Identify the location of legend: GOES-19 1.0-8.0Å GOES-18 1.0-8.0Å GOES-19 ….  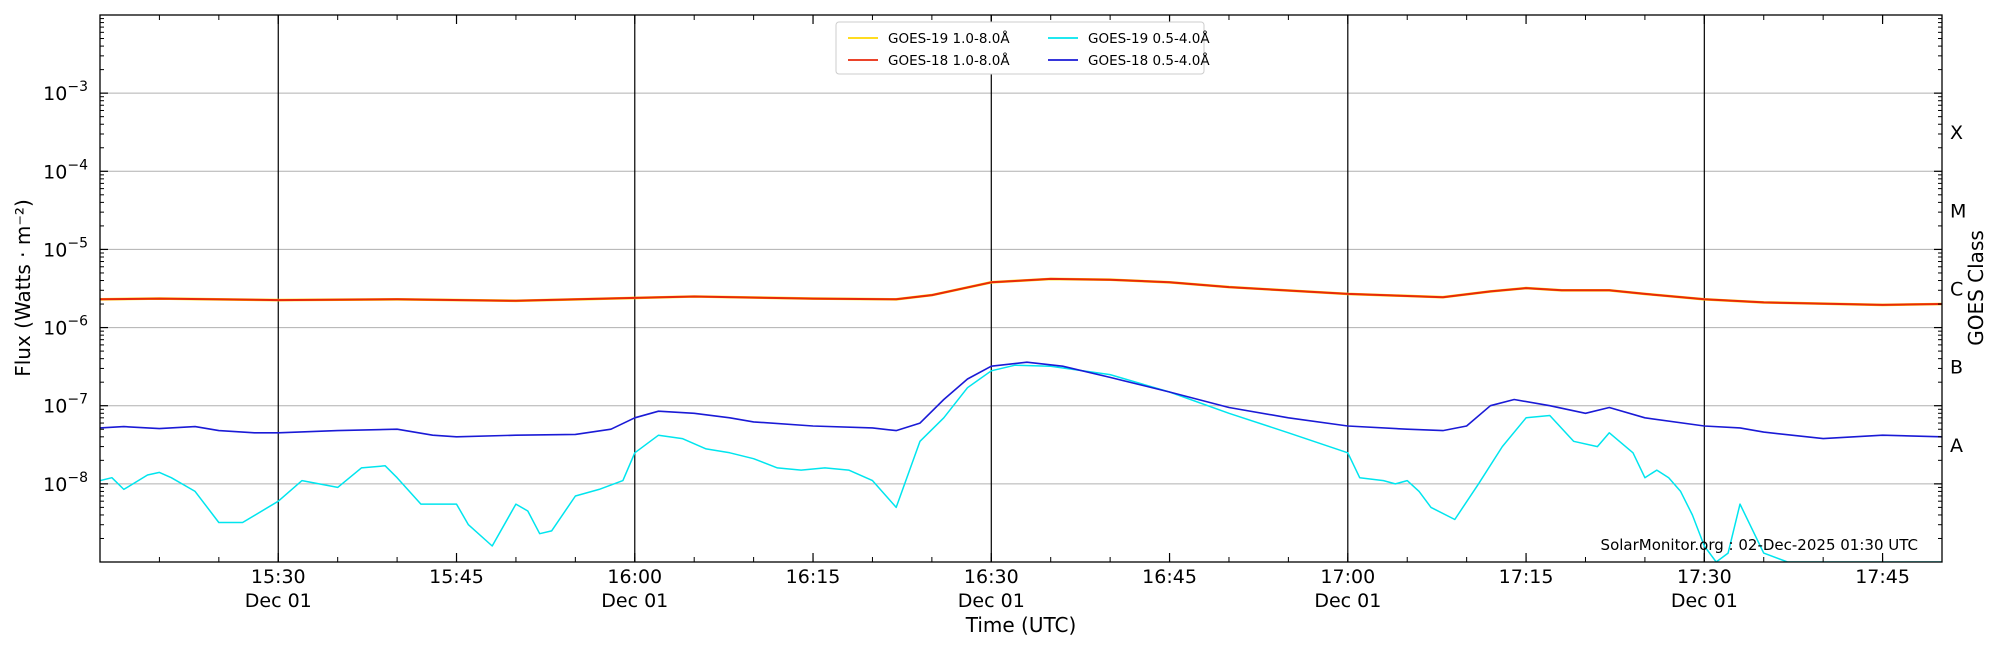
(1022, 48).